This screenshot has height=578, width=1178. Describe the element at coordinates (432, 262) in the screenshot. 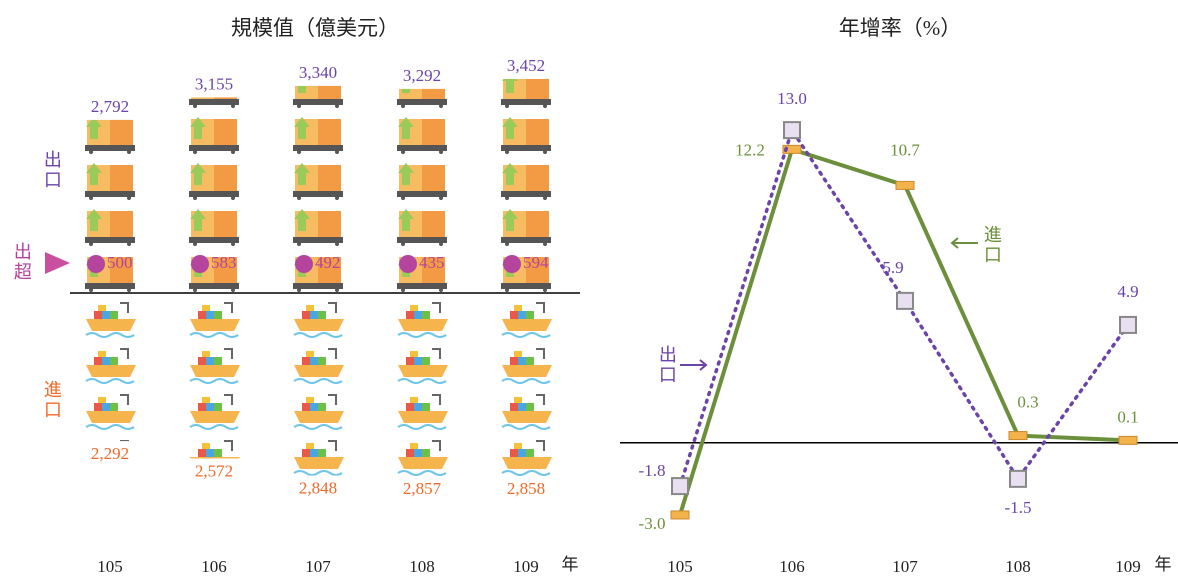

I see `value-label: 435` at that location.